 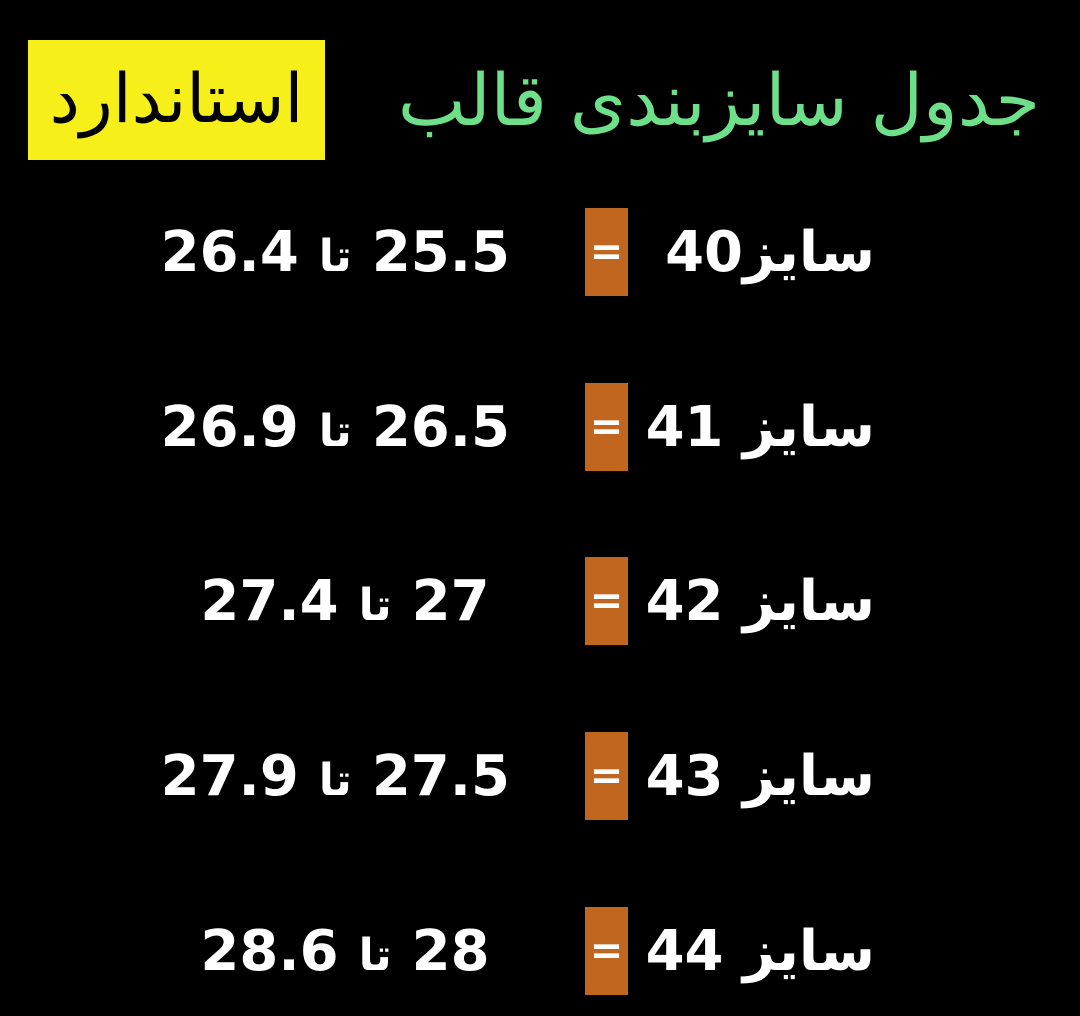 I want to click on size-label: سایز40, so click(x=770, y=252).